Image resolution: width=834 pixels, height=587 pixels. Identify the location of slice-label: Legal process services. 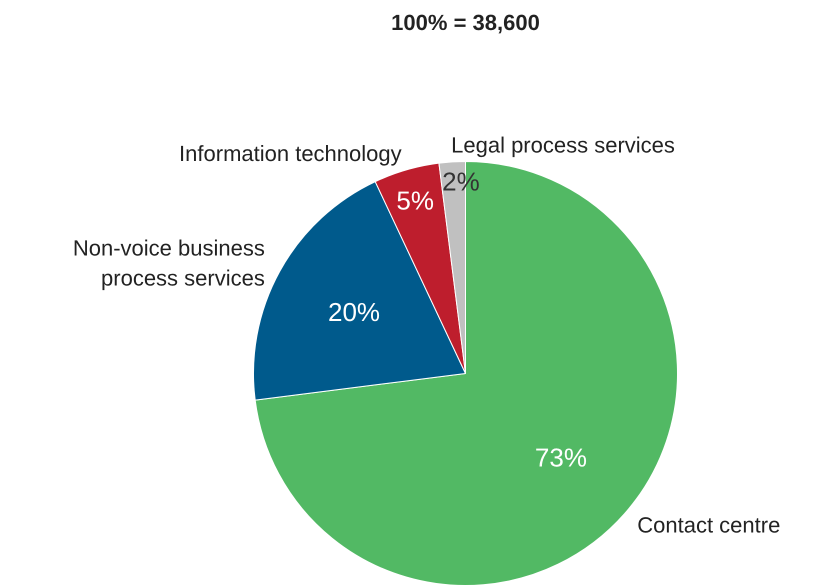
(563, 145).